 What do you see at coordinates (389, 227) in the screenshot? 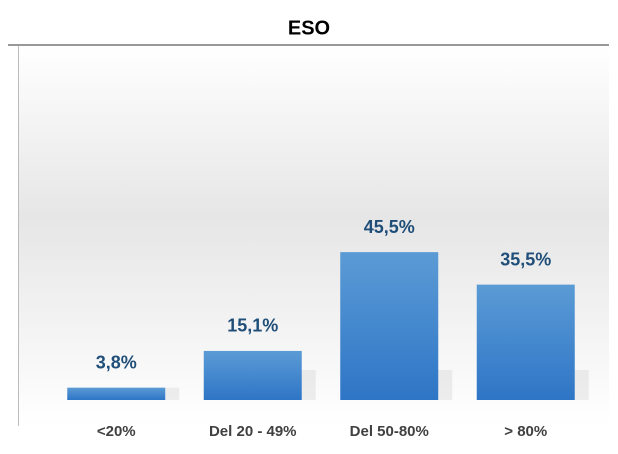
I see `value-label: 45,5%` at bounding box center [389, 227].